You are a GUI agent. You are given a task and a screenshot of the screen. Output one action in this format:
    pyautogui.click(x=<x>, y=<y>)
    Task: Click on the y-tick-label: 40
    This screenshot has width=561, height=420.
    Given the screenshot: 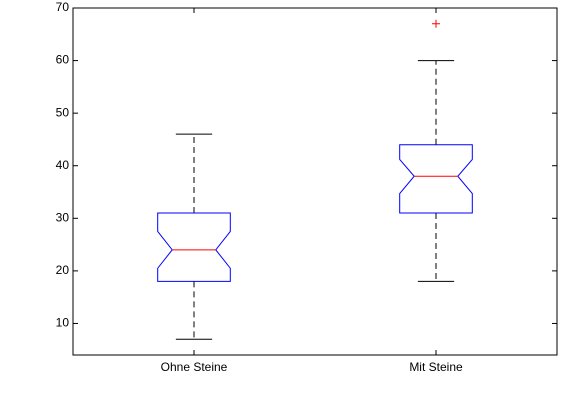 What is the action you would take?
    pyautogui.click(x=63, y=165)
    